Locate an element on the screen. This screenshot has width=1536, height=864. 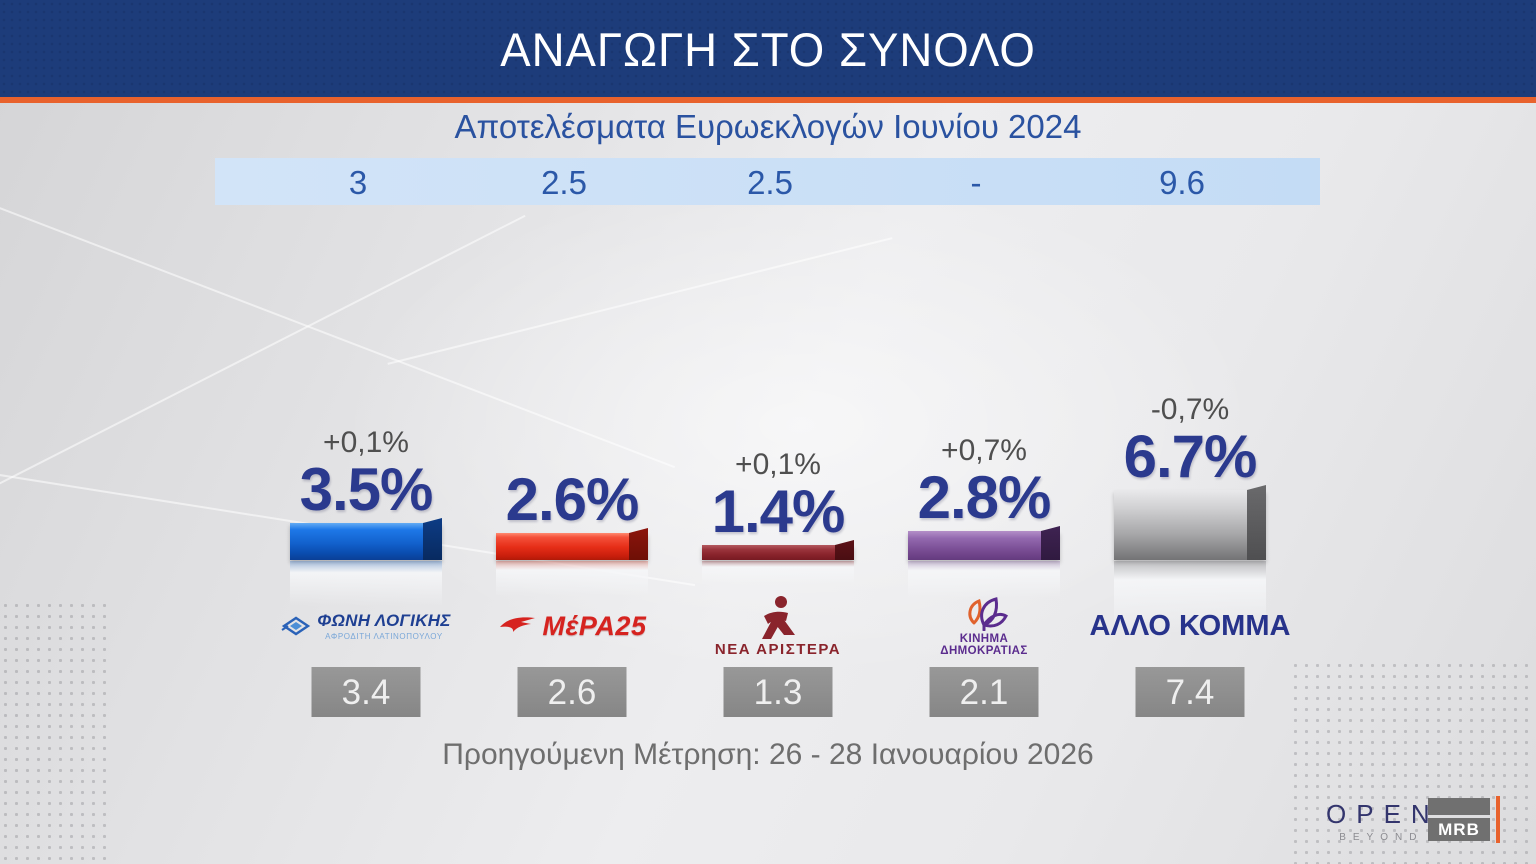
party-logo-mera25: ΜέΡΑ25 is located at coordinates (572, 626).